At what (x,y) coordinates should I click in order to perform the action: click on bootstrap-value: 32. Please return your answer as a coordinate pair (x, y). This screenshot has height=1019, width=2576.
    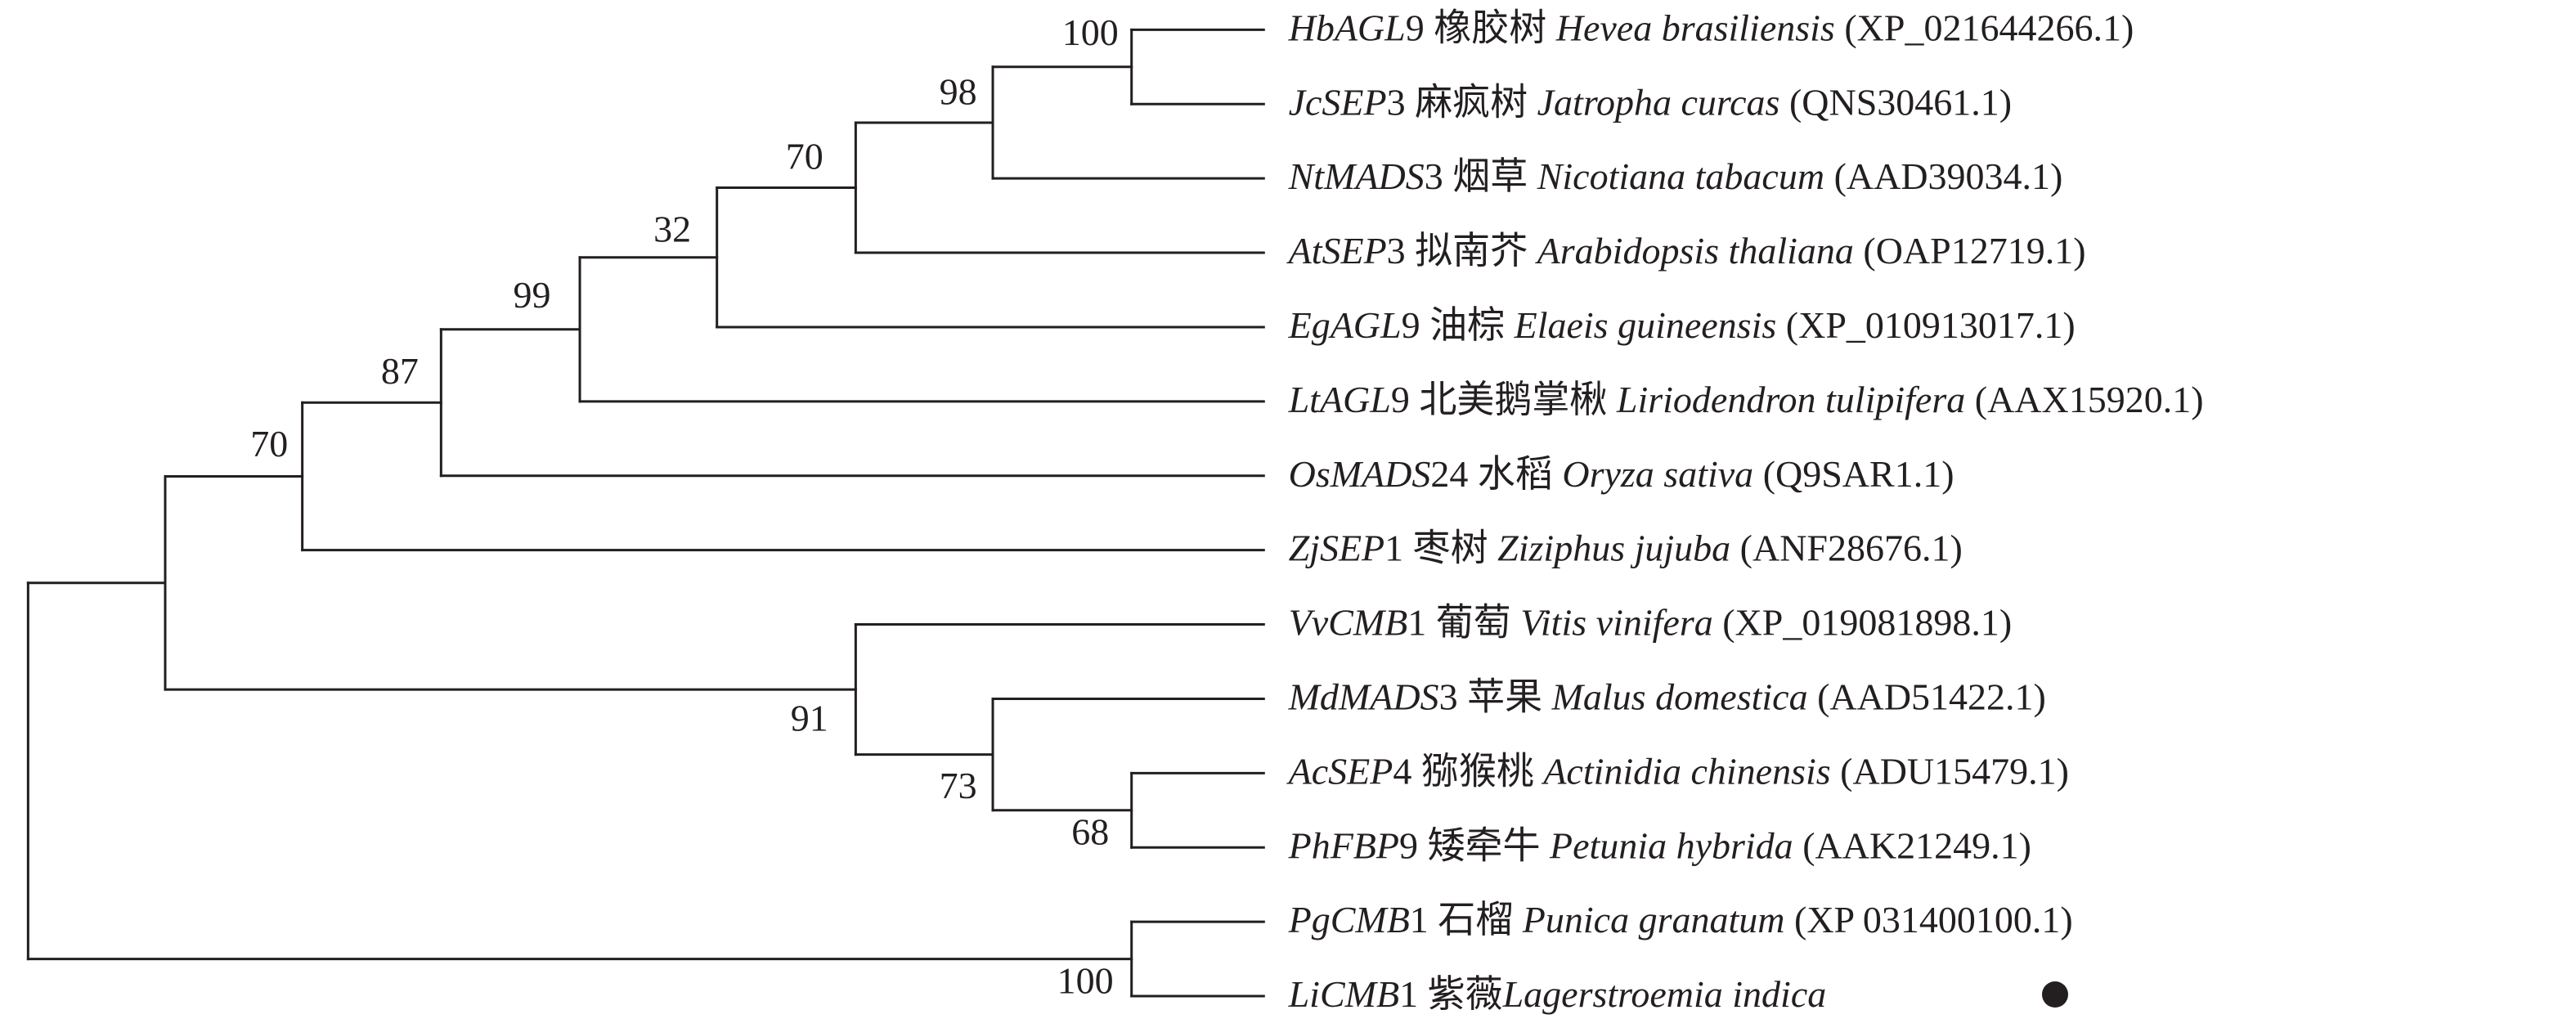
    Looking at the image, I should click on (672, 228).